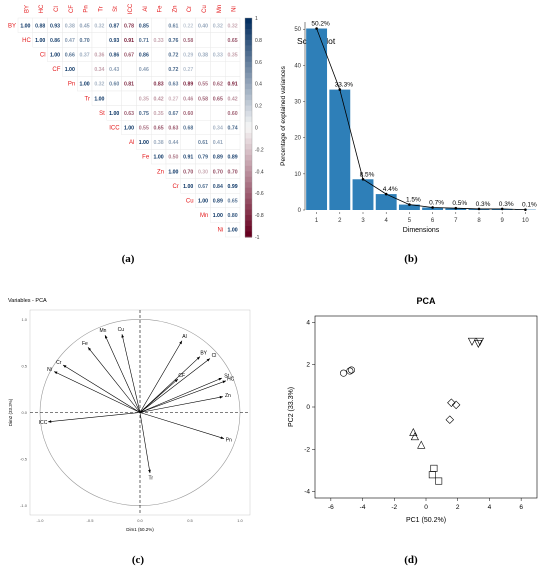 Image resolution: width=550 pixels, height=580 pixels. I want to click on data-label: 50.2%, so click(320, 24).